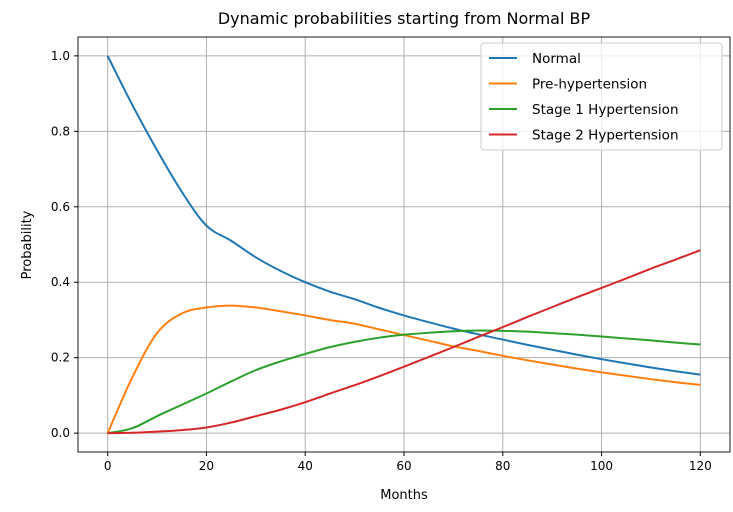 The width and height of the screenshot is (733, 512). I want to click on legend-box, so click(601, 96).